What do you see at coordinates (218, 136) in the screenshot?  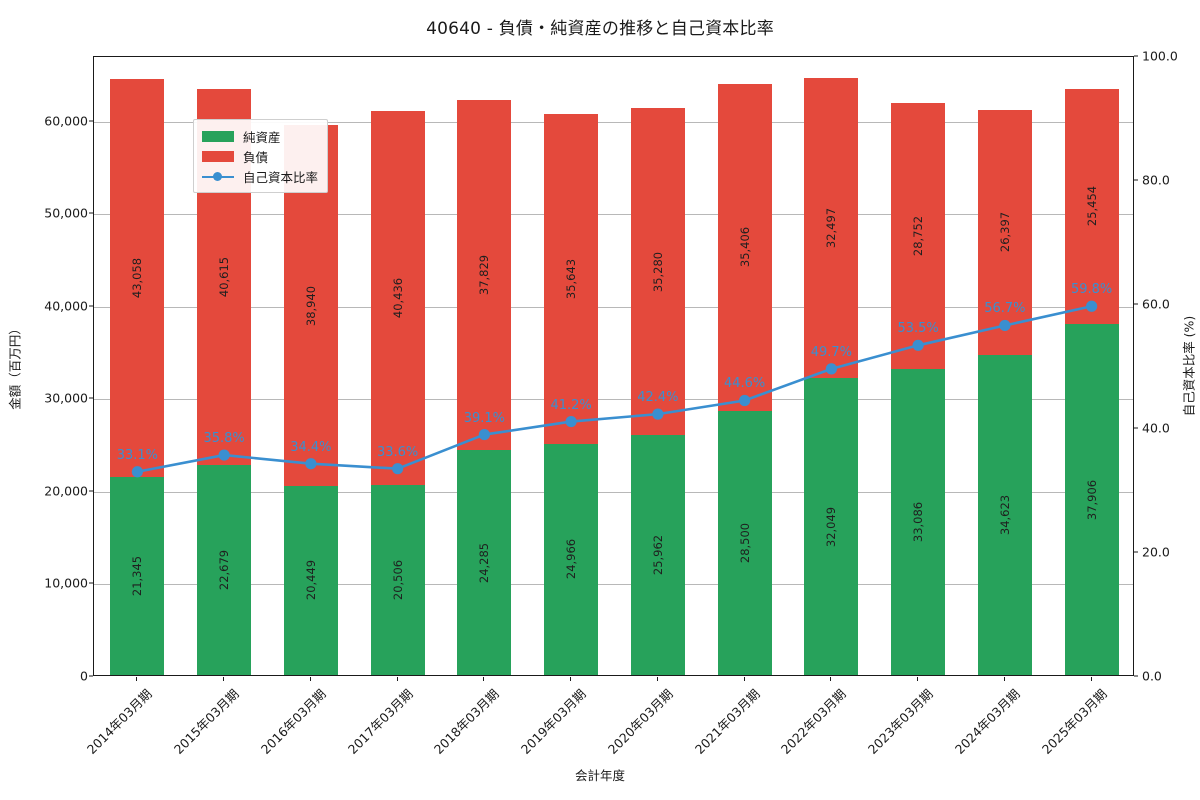 I see `legend-swatch-equity` at bounding box center [218, 136].